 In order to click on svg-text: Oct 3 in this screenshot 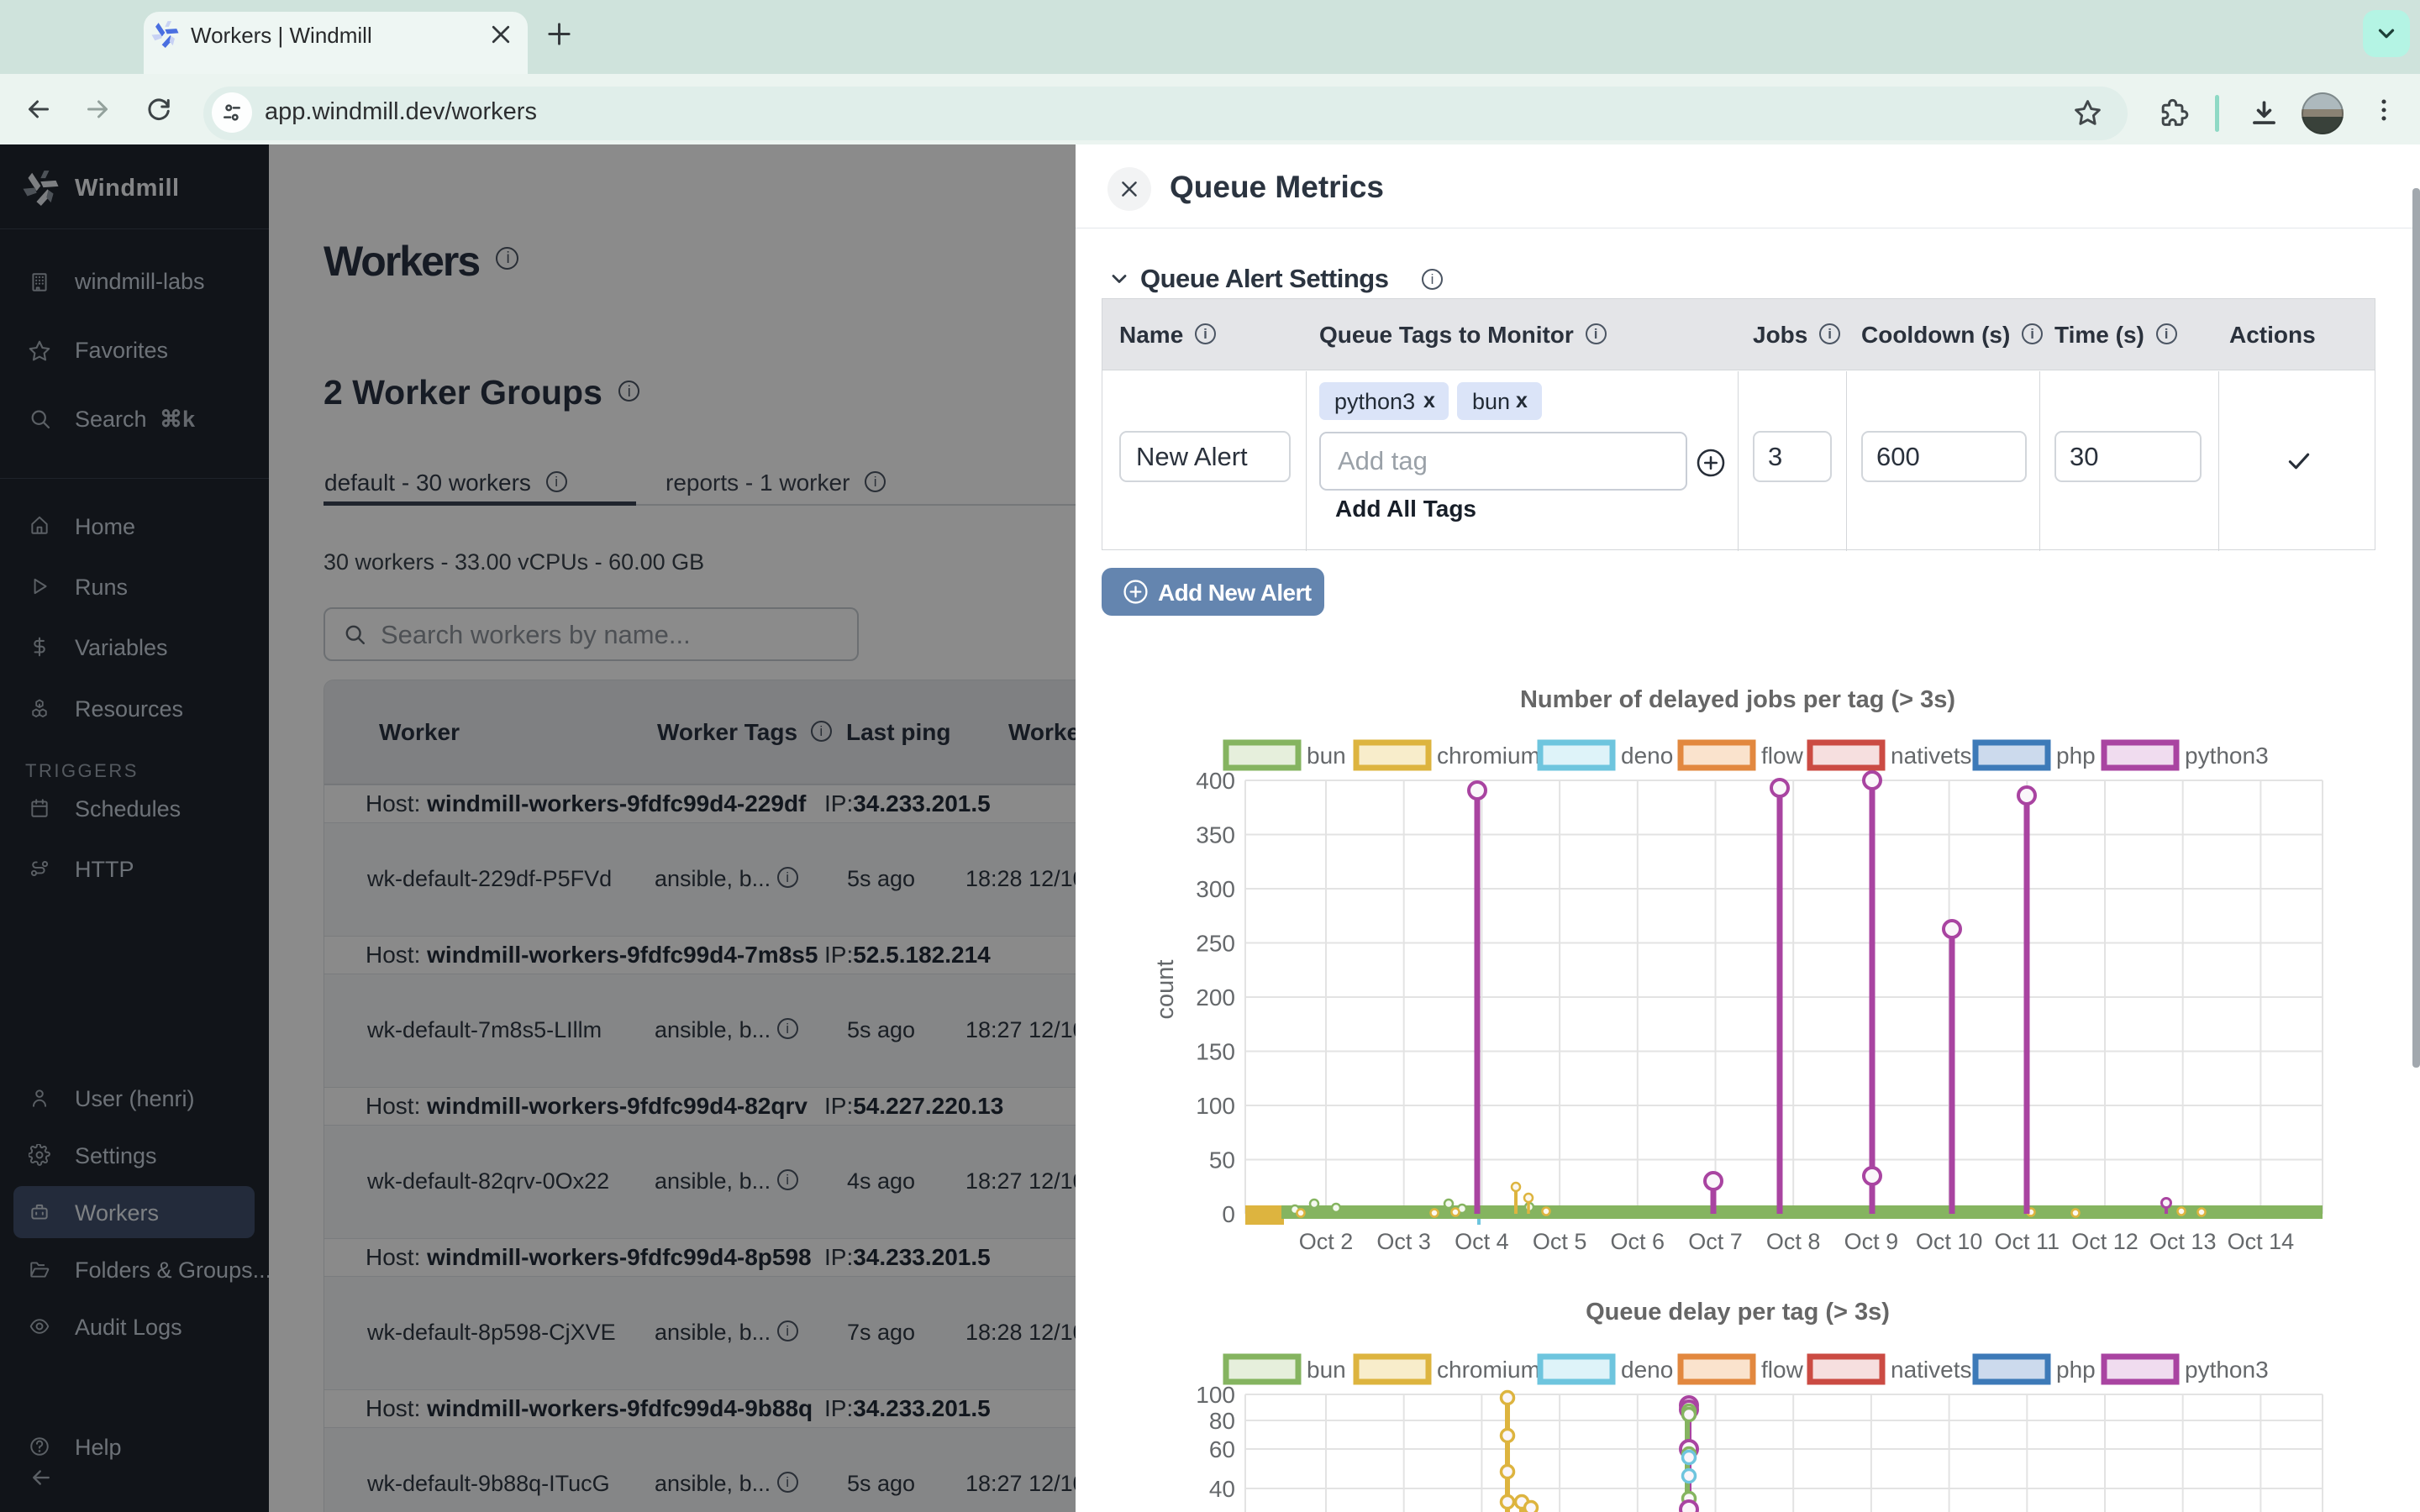, I will do `click(1404, 1241)`.